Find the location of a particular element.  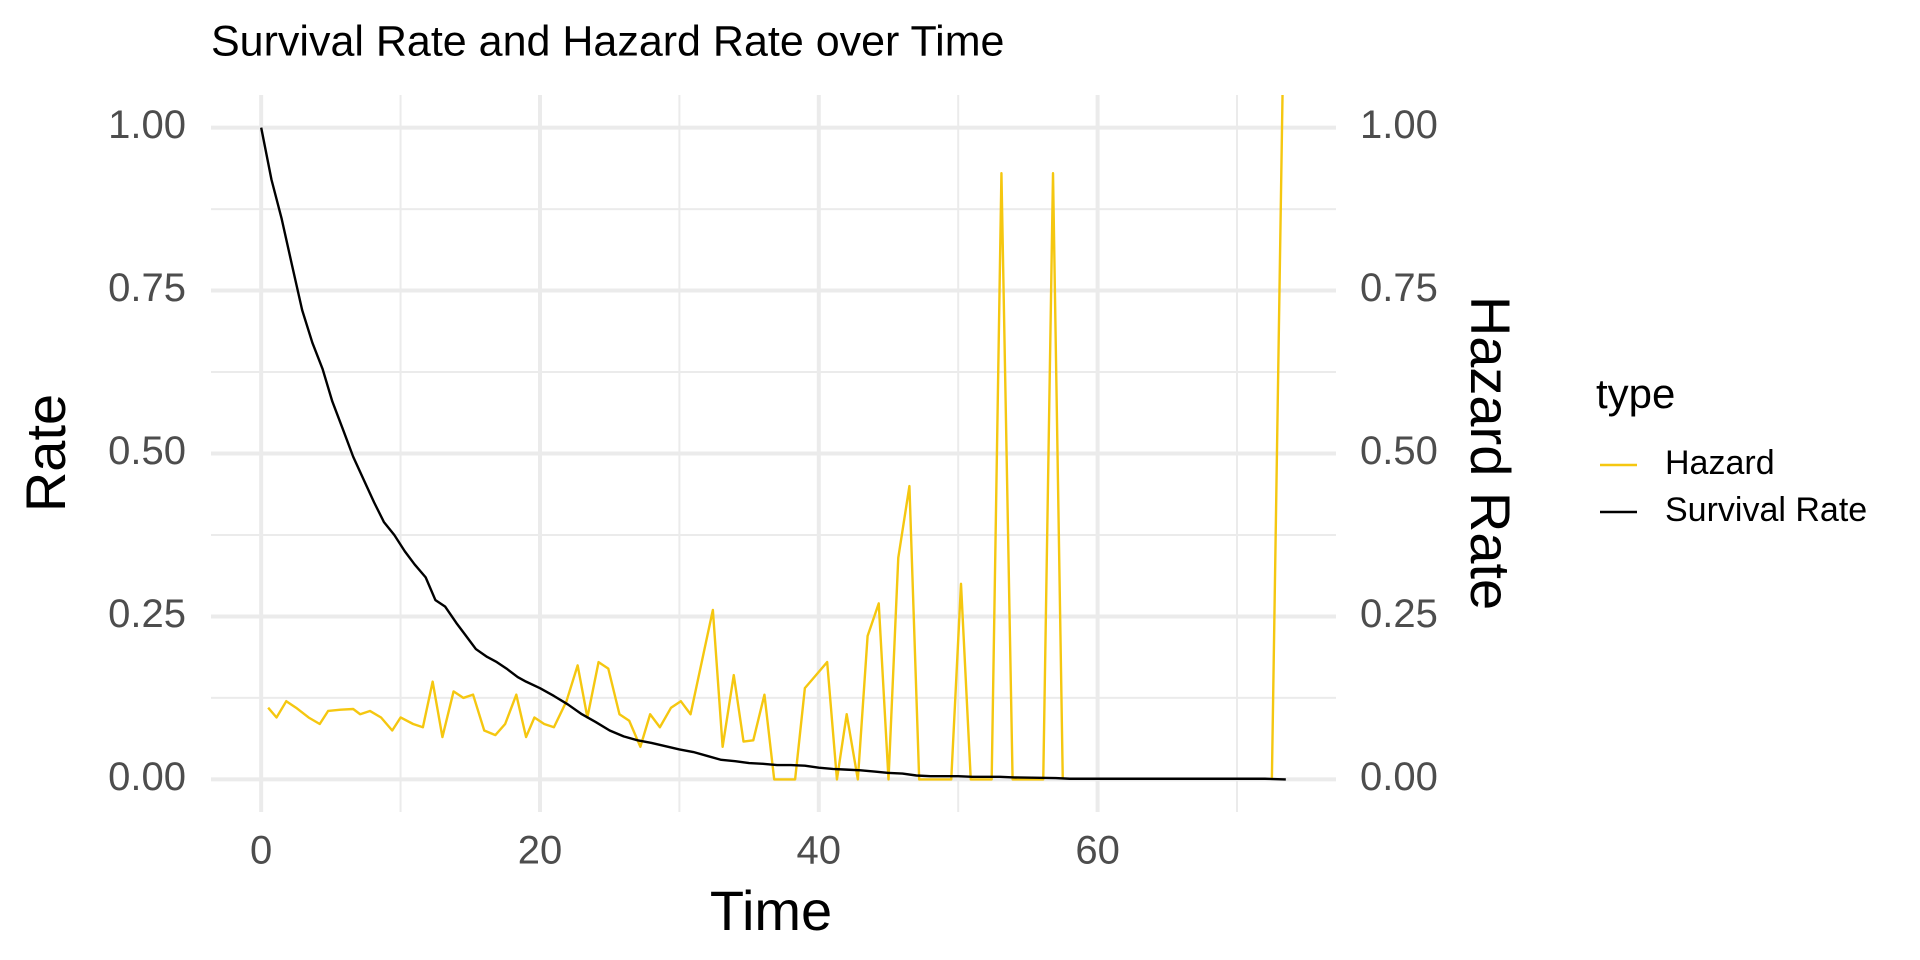

y2-axis-title: Hazard Rate is located at coordinates (1490, 453).